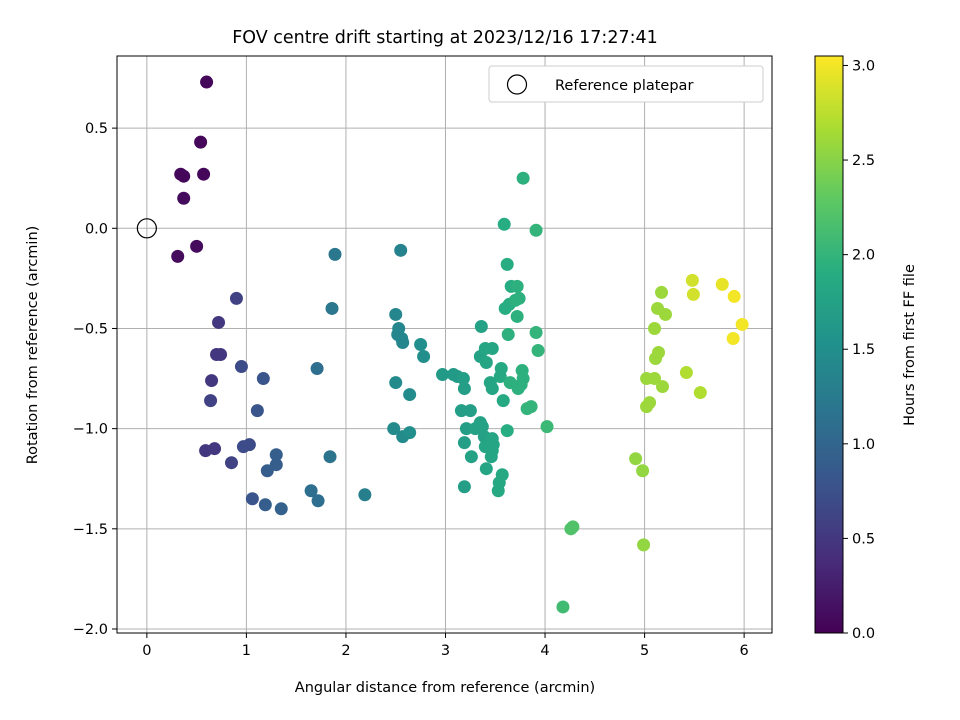 This screenshot has height=720, width=960. Describe the element at coordinates (744, 651) in the screenshot. I see `x-tick-label: 6` at that location.